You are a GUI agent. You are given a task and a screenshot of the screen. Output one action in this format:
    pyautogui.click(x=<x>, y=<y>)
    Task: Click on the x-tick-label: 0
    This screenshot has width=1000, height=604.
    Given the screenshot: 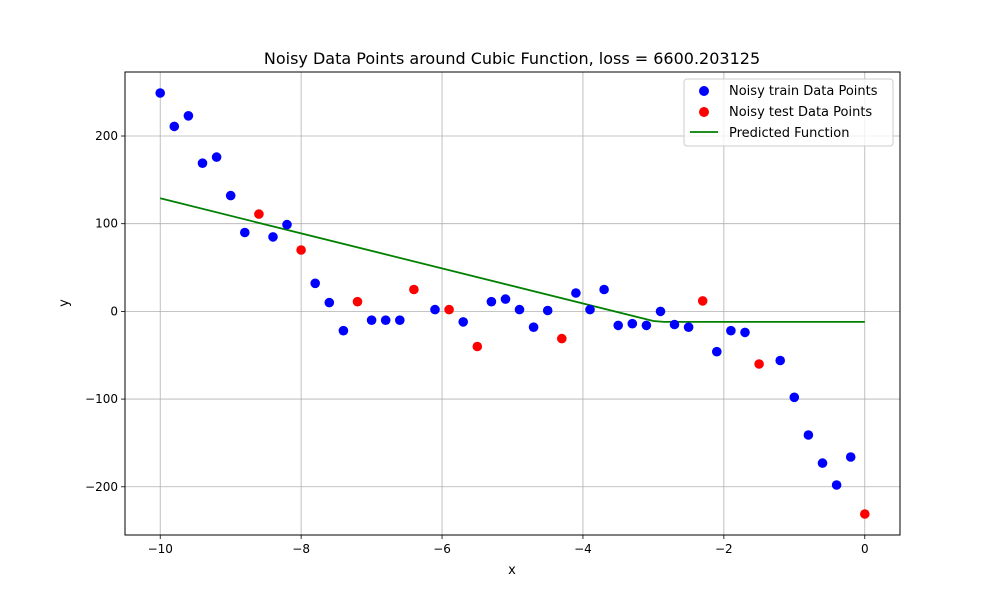 What is the action you would take?
    pyautogui.click(x=865, y=549)
    